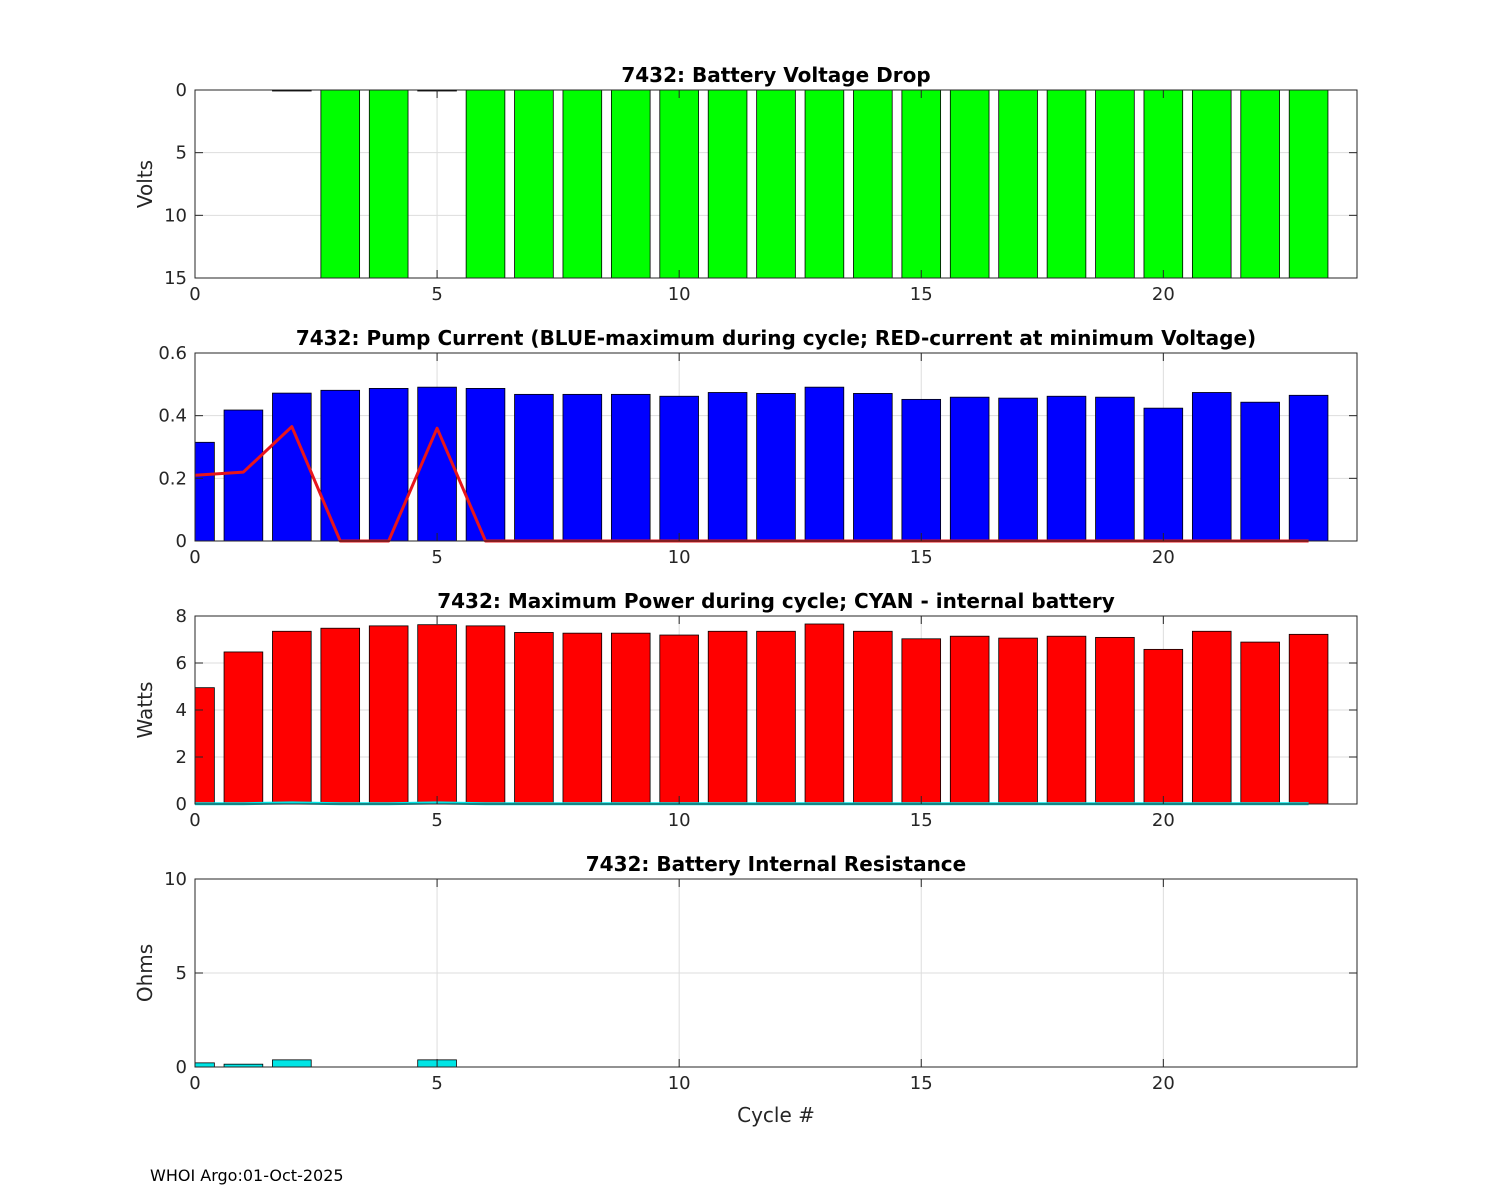 The image size is (1500, 1200). What do you see at coordinates (175, 879) in the screenshot?
I see `y-tick-label: 10` at bounding box center [175, 879].